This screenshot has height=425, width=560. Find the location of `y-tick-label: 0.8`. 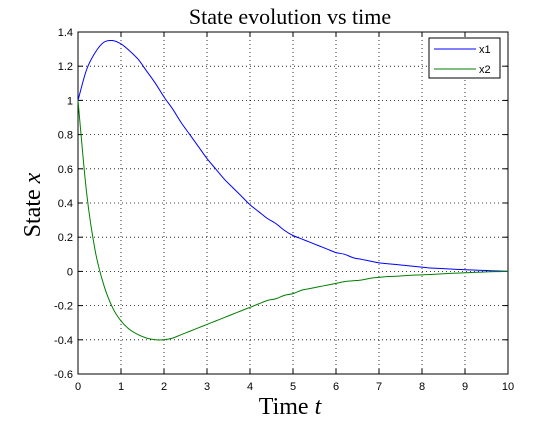

y-tick-label: 0.8 is located at coordinates (65, 136).